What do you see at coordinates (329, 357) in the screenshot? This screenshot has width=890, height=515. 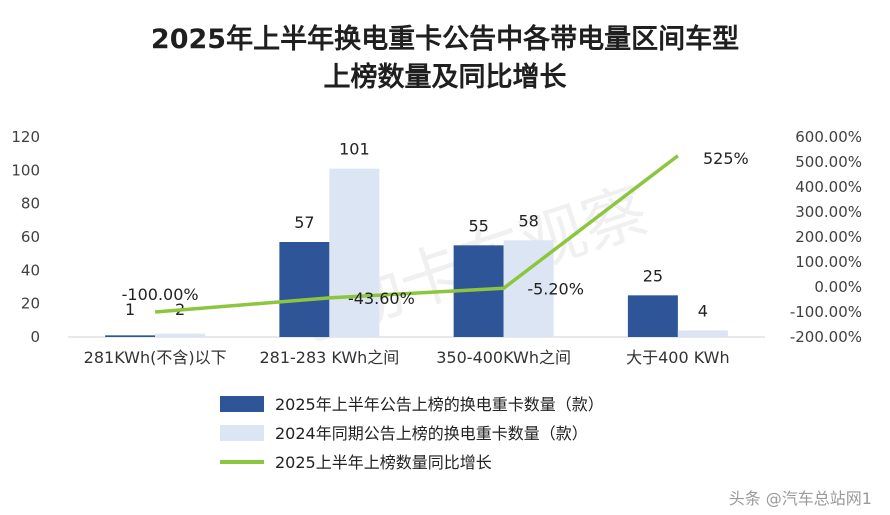 I see `x-category-label: 281-283 KWh之间` at bounding box center [329, 357].